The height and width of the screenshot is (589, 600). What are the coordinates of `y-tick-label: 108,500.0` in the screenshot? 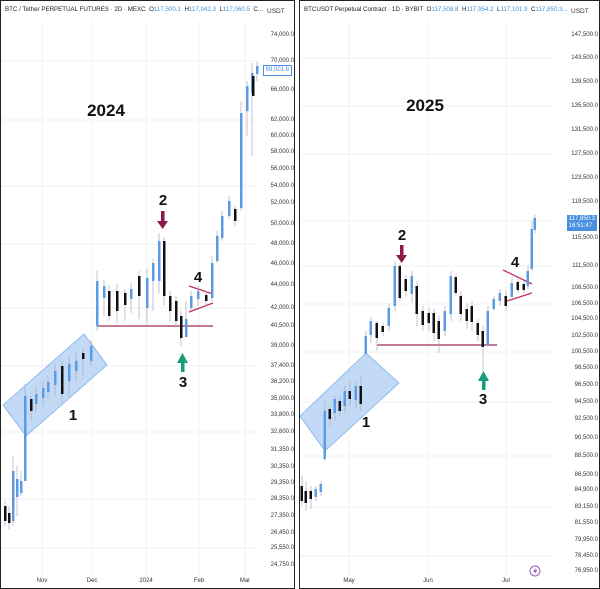 It's located at (584, 288).